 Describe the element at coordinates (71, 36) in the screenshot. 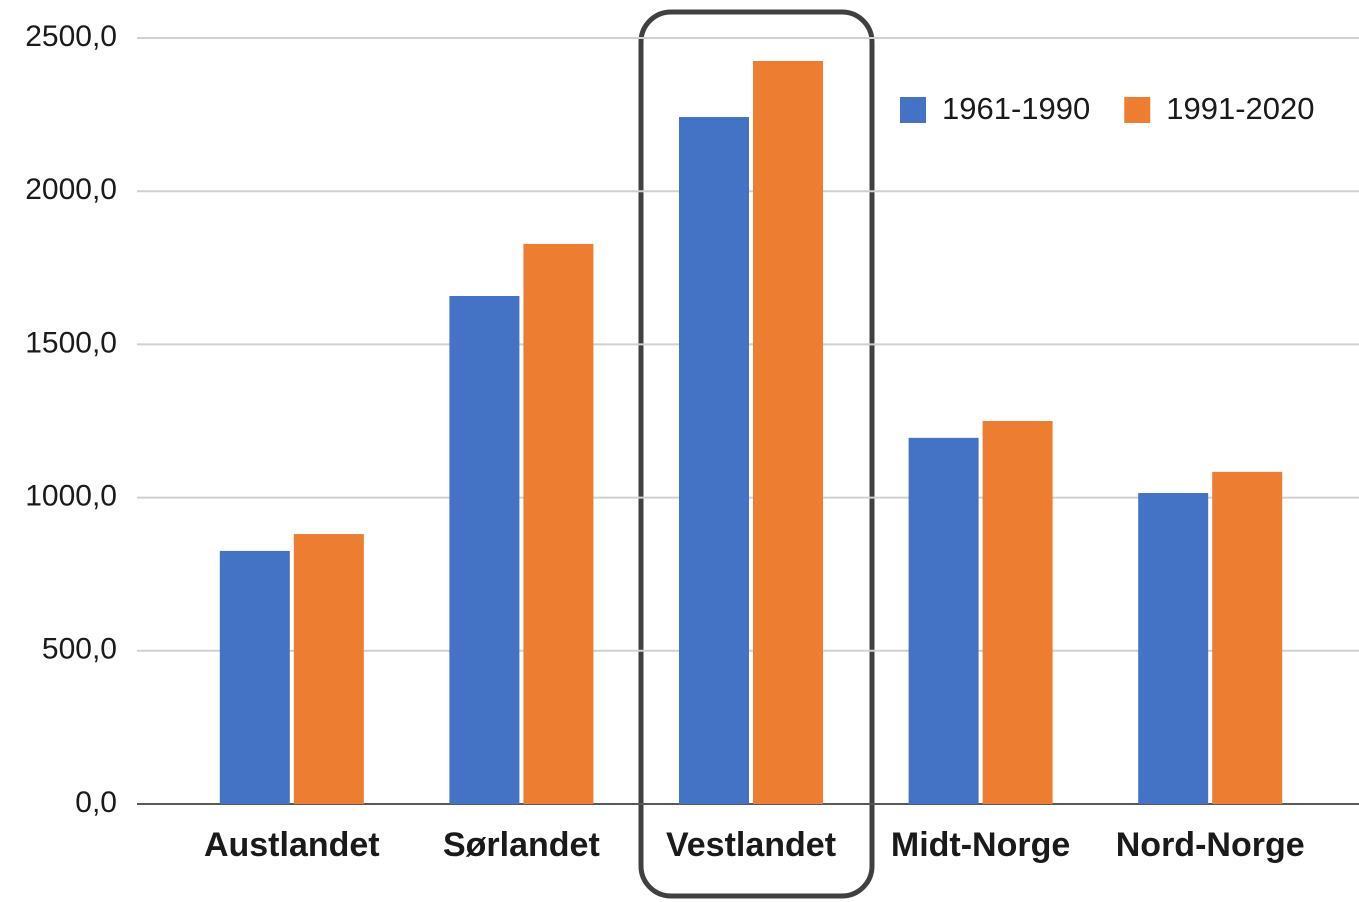

I see `y-tick-label: 2500,0` at that location.